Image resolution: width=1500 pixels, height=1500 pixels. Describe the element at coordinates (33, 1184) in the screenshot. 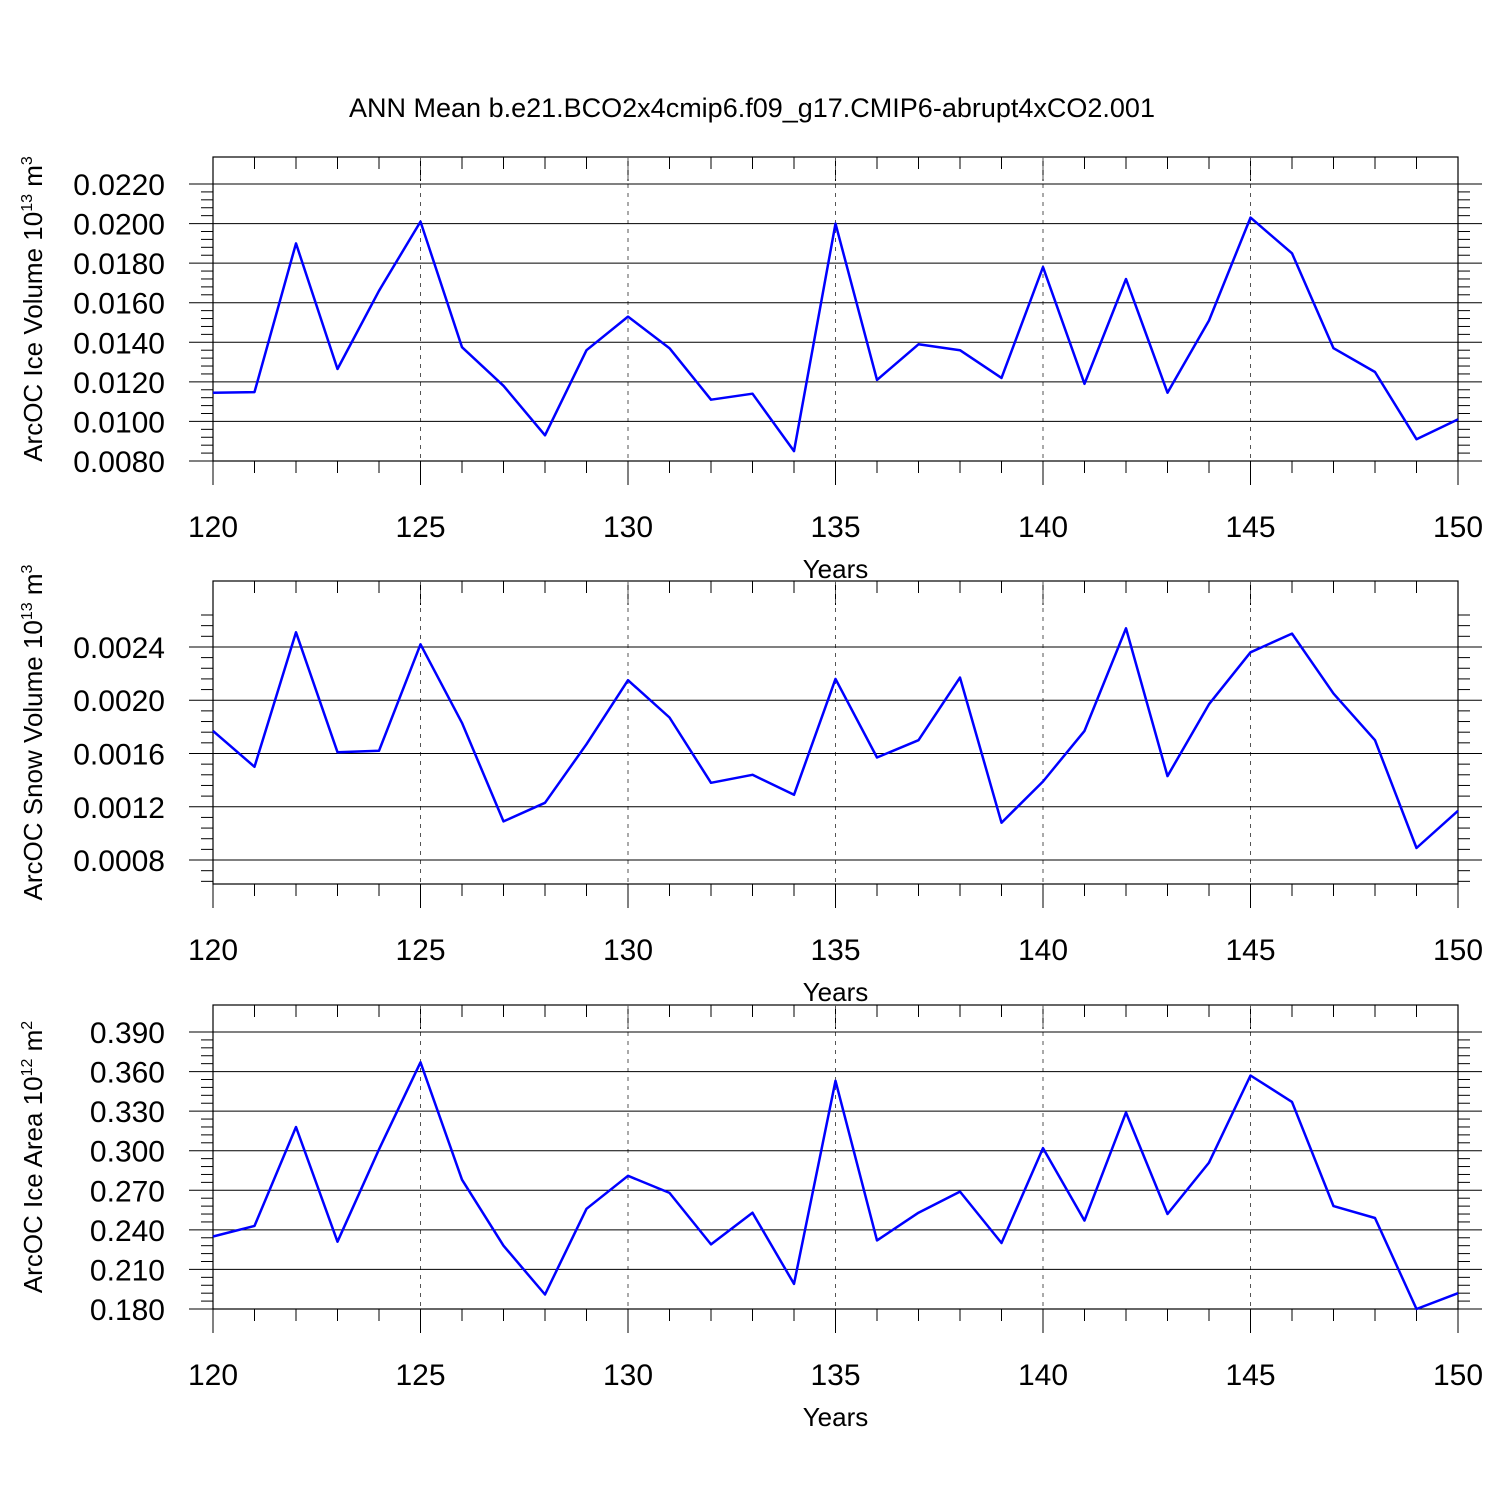

I see `y-axis-title-part: ArcOC Ice Area 10` at that location.